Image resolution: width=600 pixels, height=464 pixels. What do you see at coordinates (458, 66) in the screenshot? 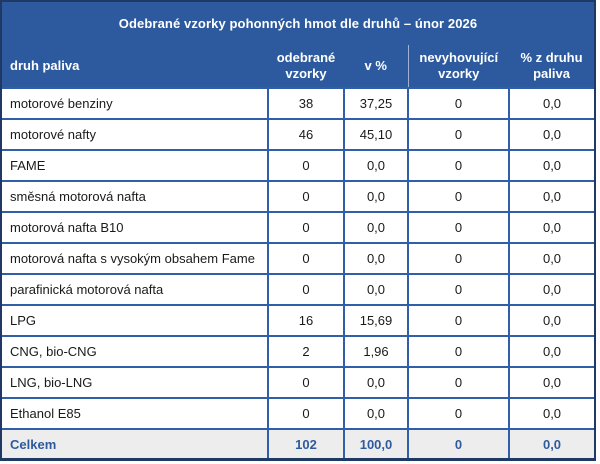
I see `col-header-nevyhovujici-vzorky: nevyhovující vzorky` at bounding box center [458, 66].